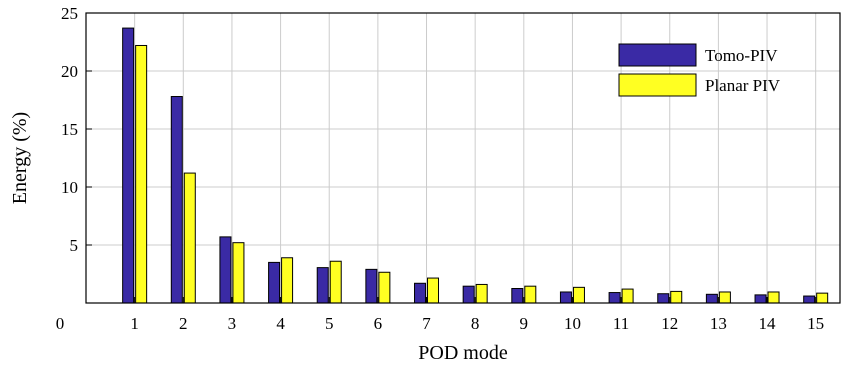 This screenshot has height=367, width=843. What do you see at coordinates (572, 323) in the screenshot?
I see `x-tick-label-10: 10` at bounding box center [572, 323].